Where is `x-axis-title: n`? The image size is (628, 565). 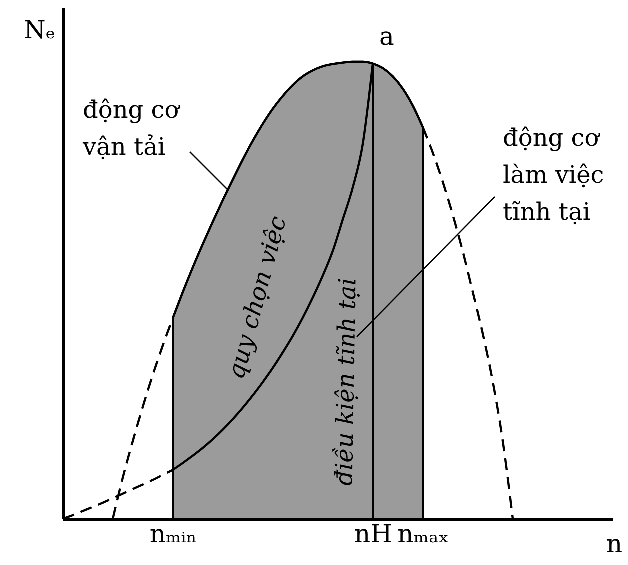 x-axis-title: n is located at coordinates (614, 544).